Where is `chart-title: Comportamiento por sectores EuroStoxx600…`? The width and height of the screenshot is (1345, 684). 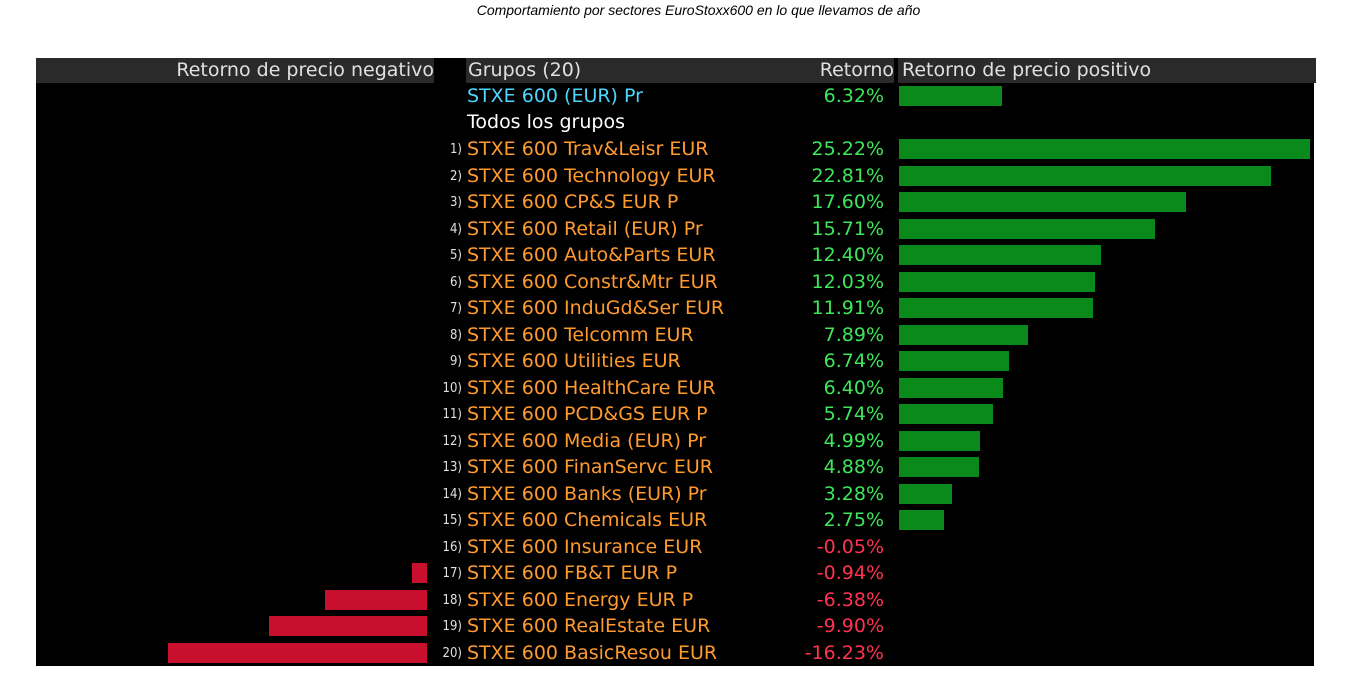 chart-title: Comportamiento por sectores EuroStoxx600… is located at coordinates (698, 10).